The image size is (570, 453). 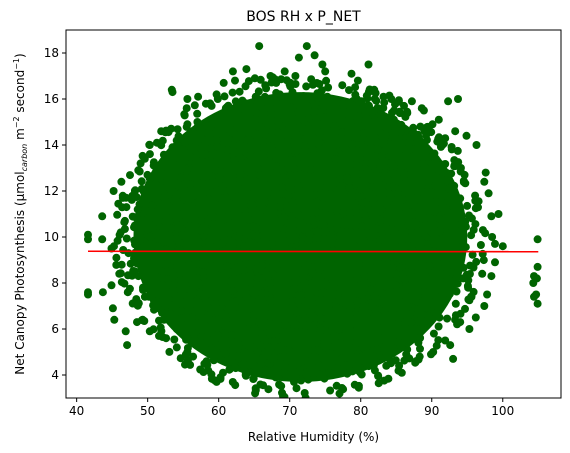 What do you see at coordinates (431, 411) in the screenshot?
I see `x-tick-label: 90` at bounding box center [431, 411].